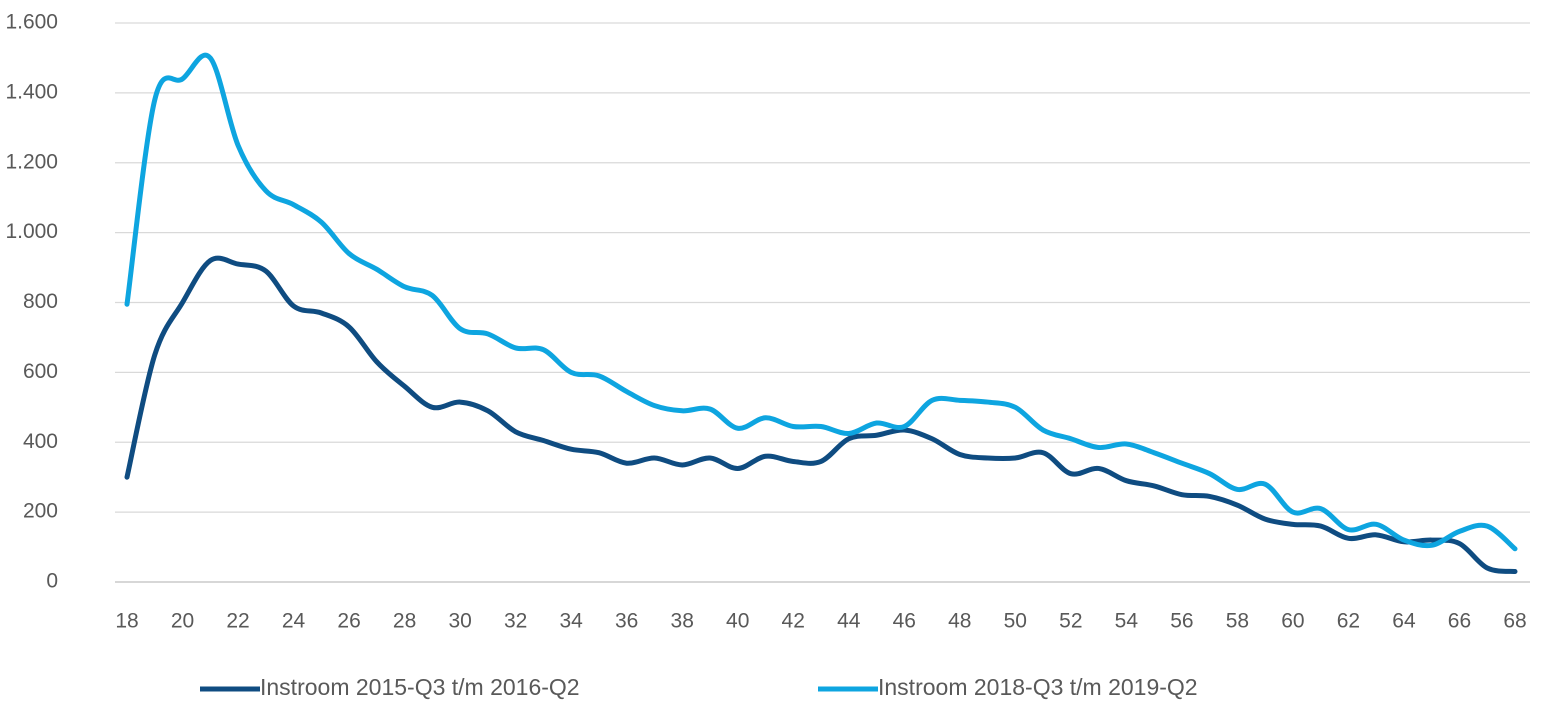  What do you see at coordinates (849, 621) in the screenshot?
I see `x-tick-label: 44` at bounding box center [849, 621].